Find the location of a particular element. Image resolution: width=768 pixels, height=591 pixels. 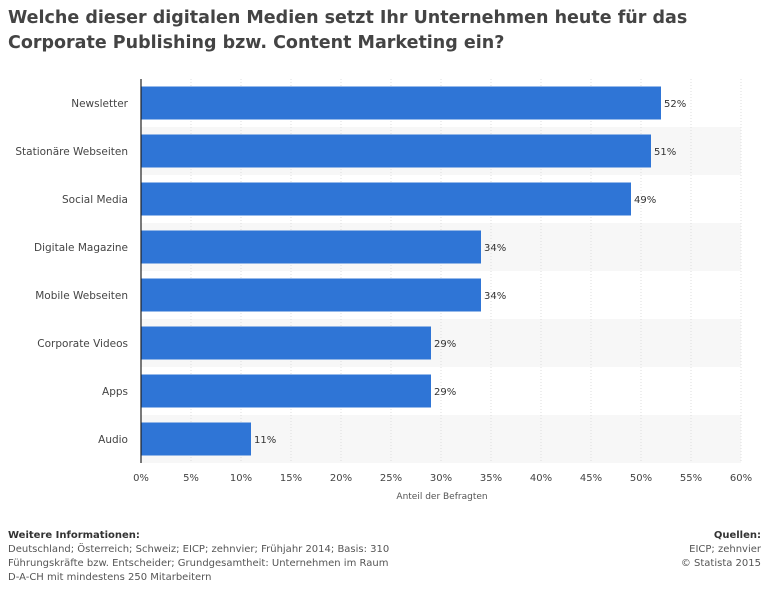

x-tick-label: 50% is located at coordinates (641, 478).